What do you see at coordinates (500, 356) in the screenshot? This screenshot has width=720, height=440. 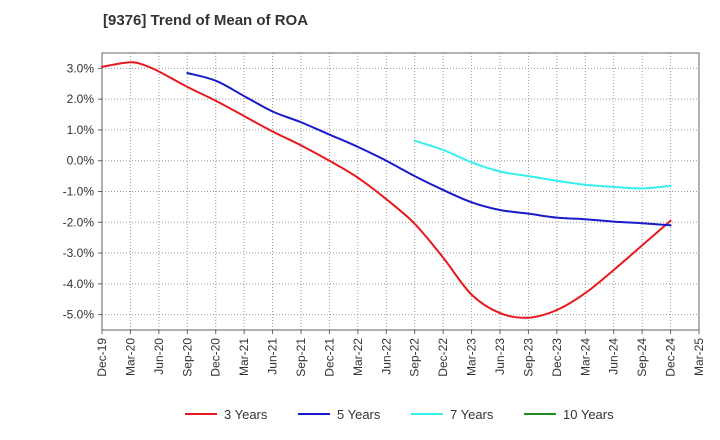 I see `x-tick-label: Jun-23` at bounding box center [500, 356].